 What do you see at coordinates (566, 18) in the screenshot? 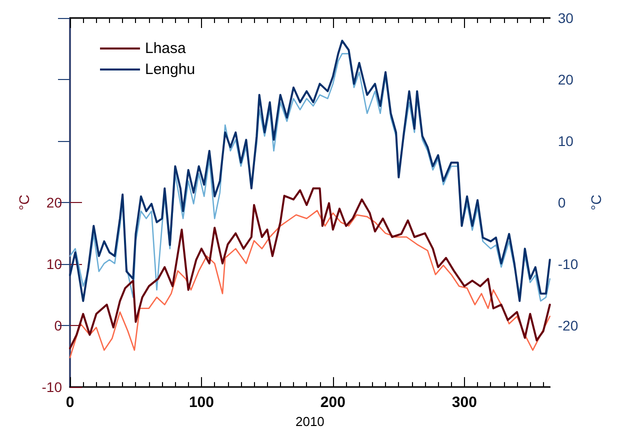
I see `y2-tick-label: 30` at bounding box center [566, 18].